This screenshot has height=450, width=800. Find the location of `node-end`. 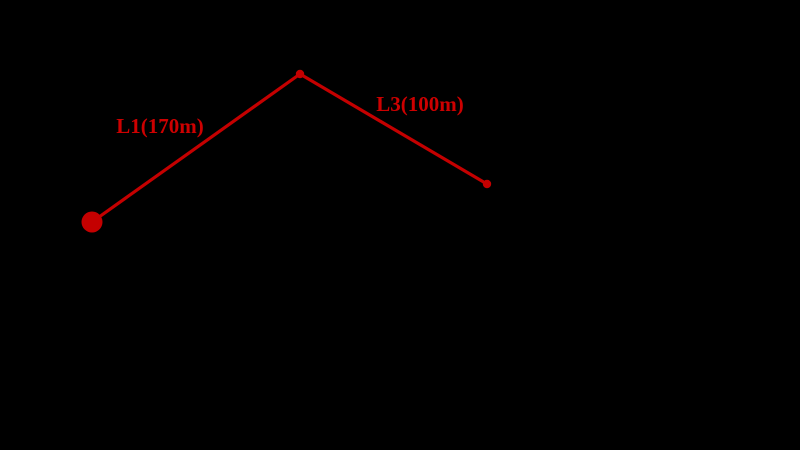

node-end is located at coordinates (487, 184).